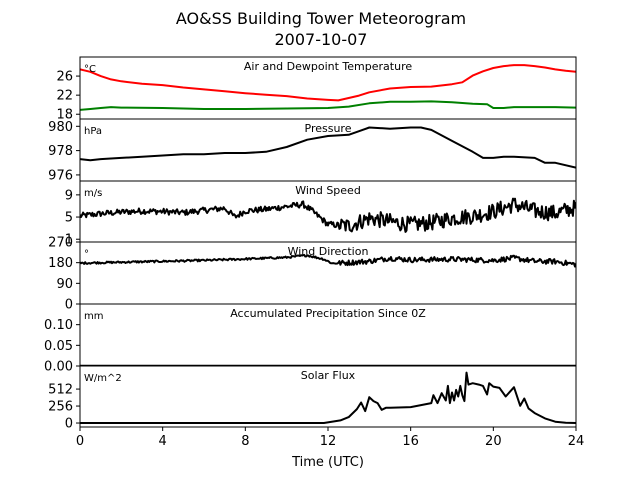  Describe the element at coordinates (69, 195) in the screenshot. I see `y-tick-label: 9` at that location.